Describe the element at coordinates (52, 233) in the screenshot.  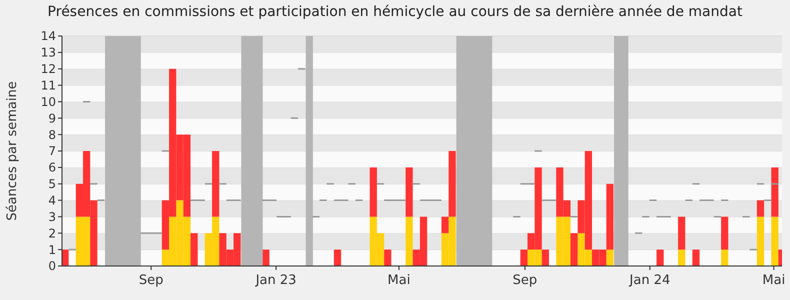
I see `y-tick-label: 2` at that location.